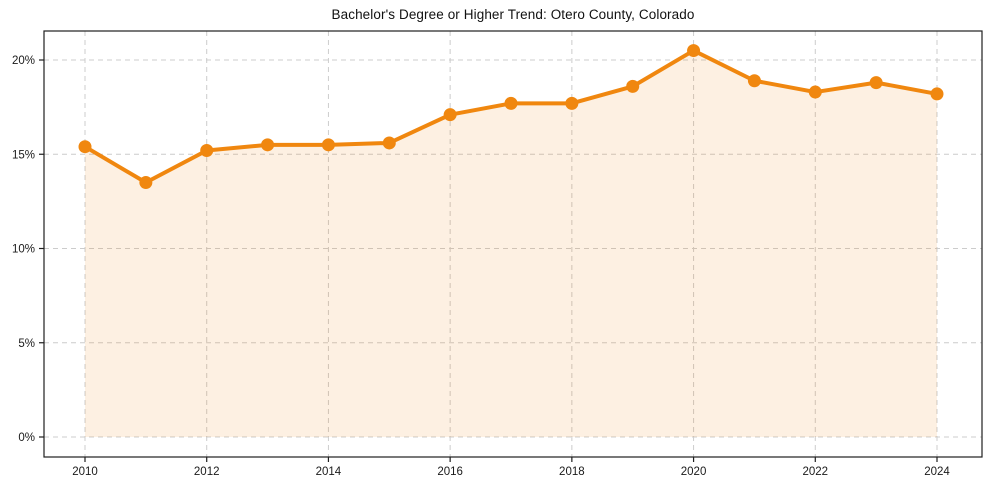 The image size is (989, 490). I want to click on x-tick-label: 2012, so click(207, 472).